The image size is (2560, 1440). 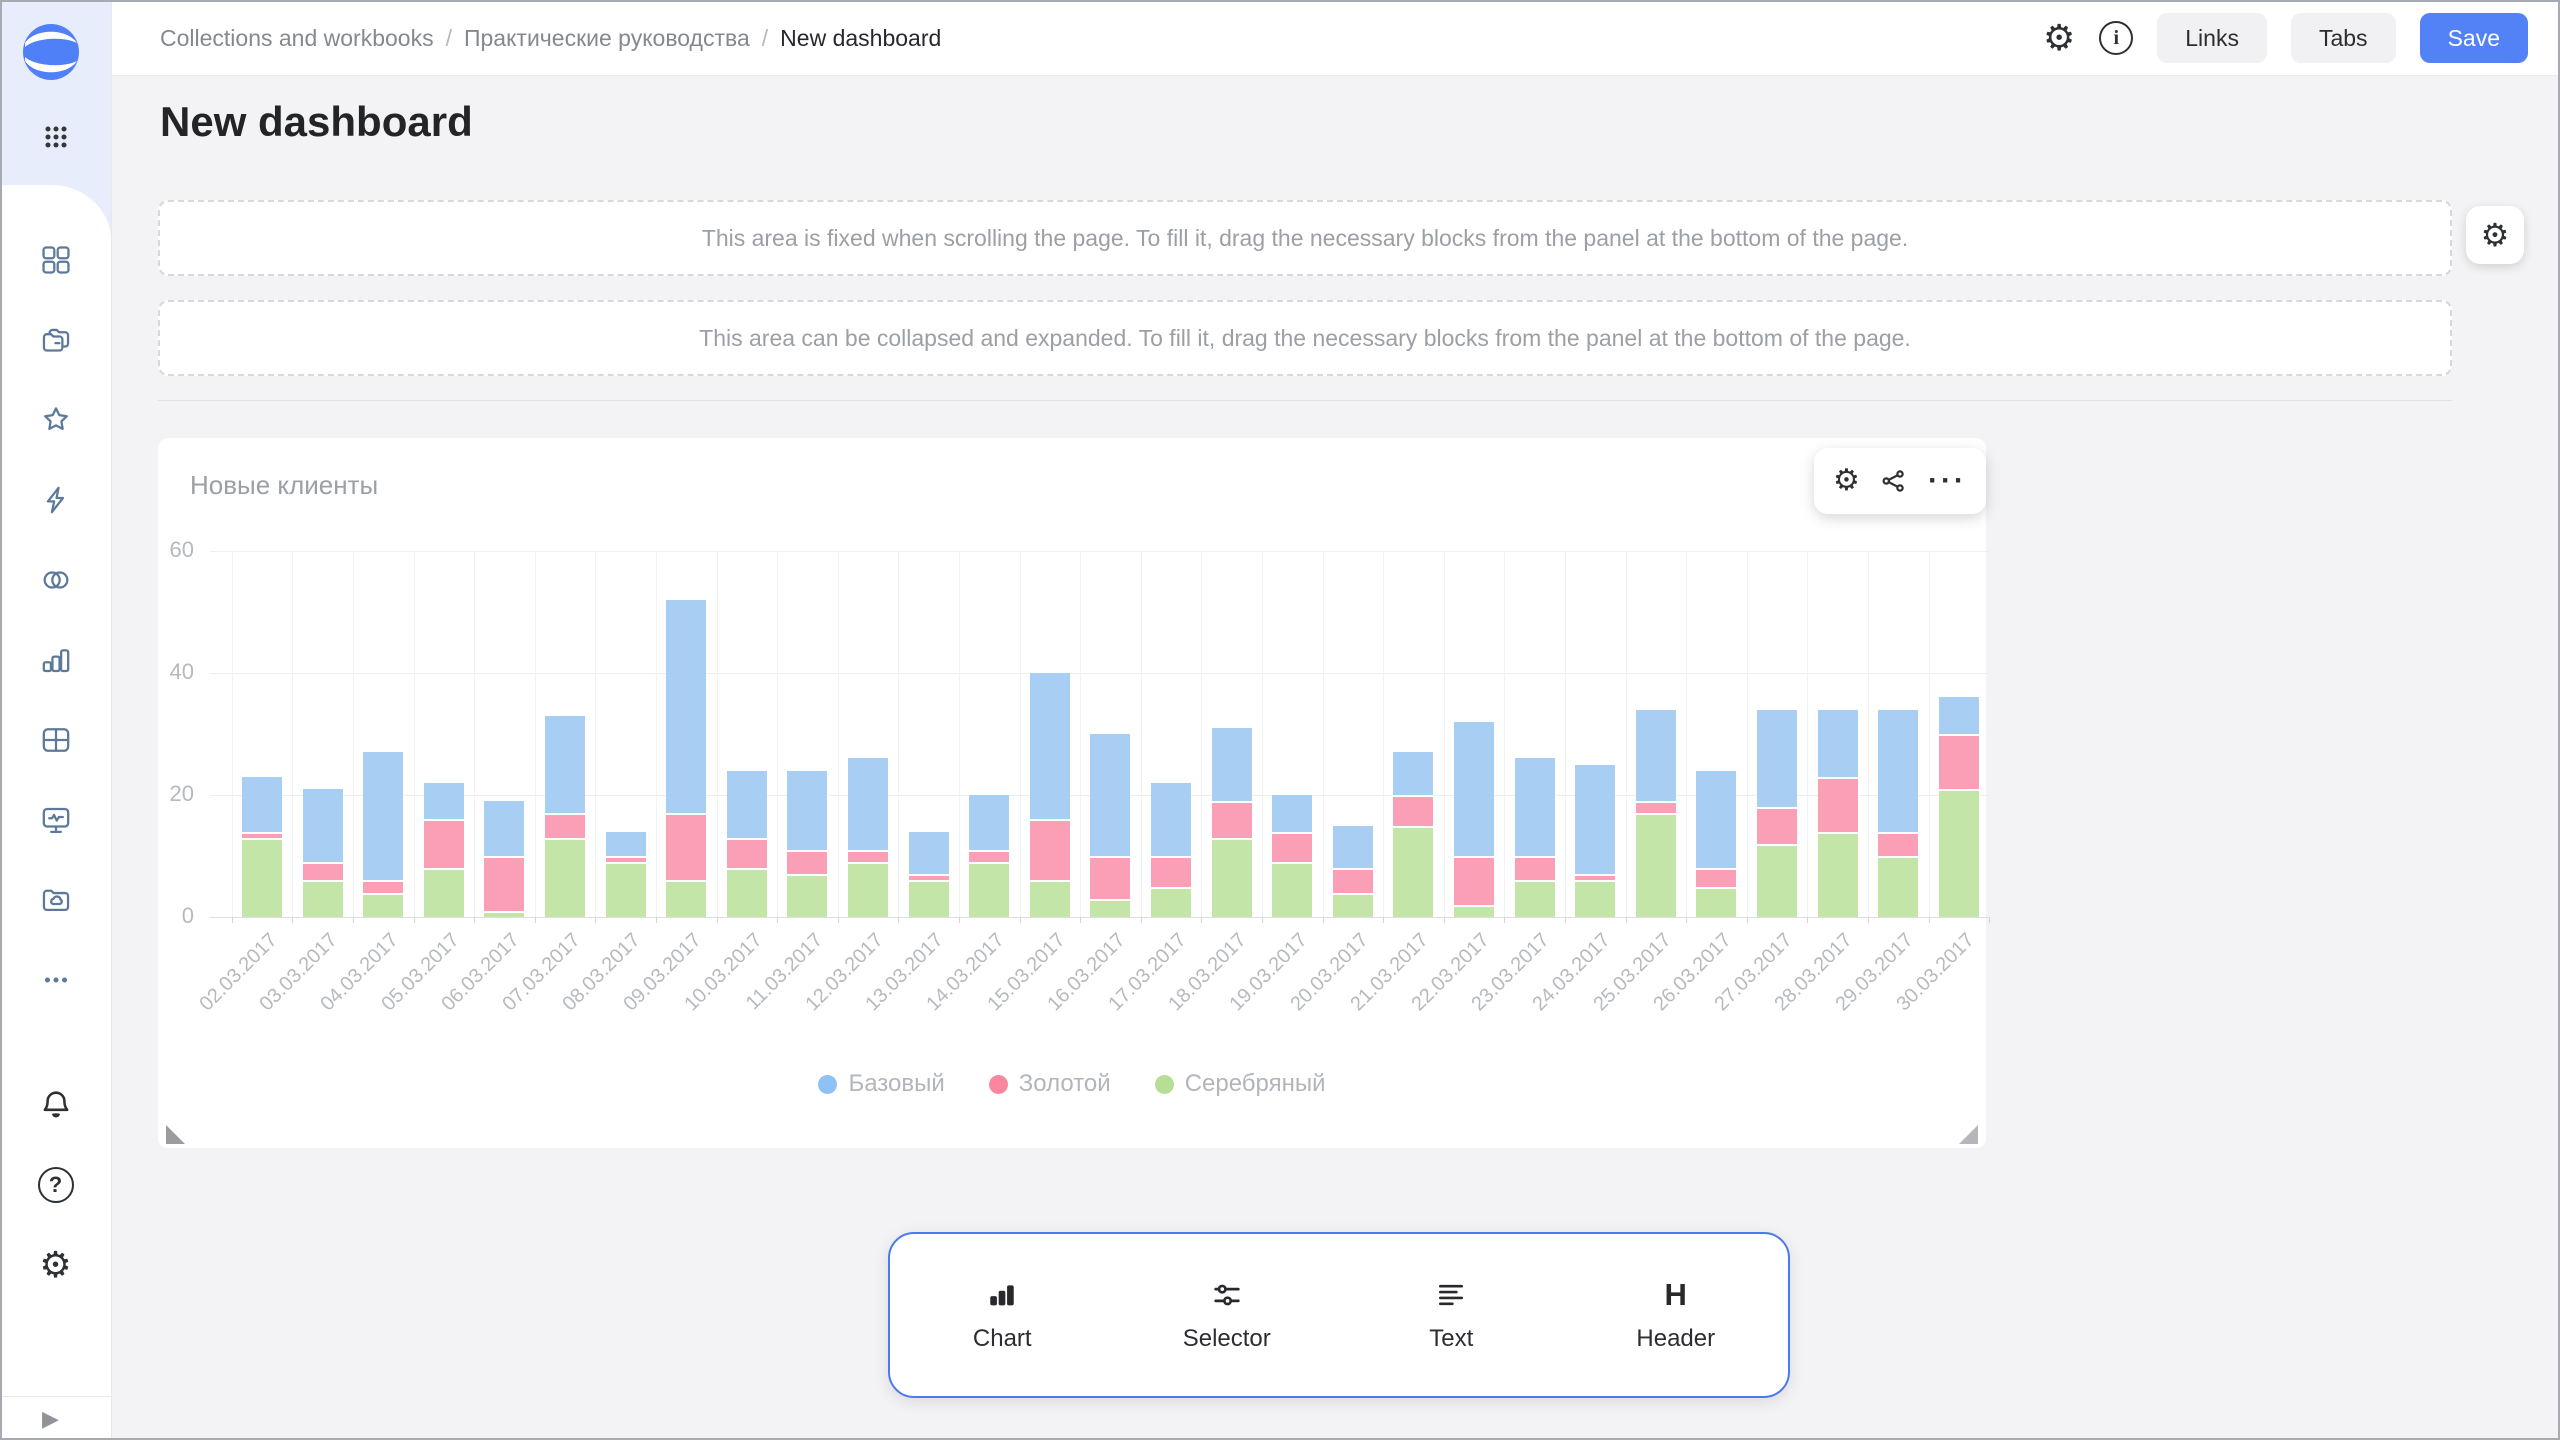 I want to click on table-icon, so click(x=55, y=740).